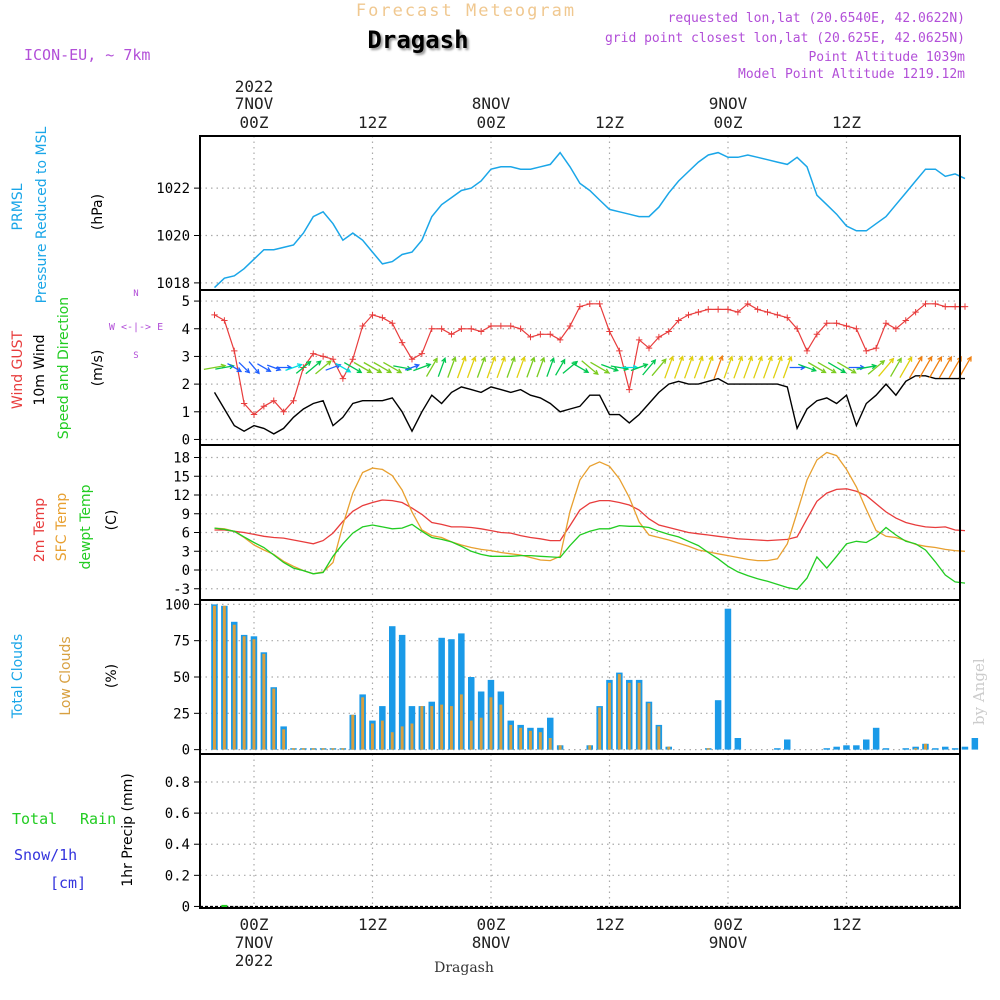 The height and width of the screenshot is (1000, 1000). What do you see at coordinates (254, 960) in the screenshot?
I see `bottom-year: 2022` at bounding box center [254, 960].